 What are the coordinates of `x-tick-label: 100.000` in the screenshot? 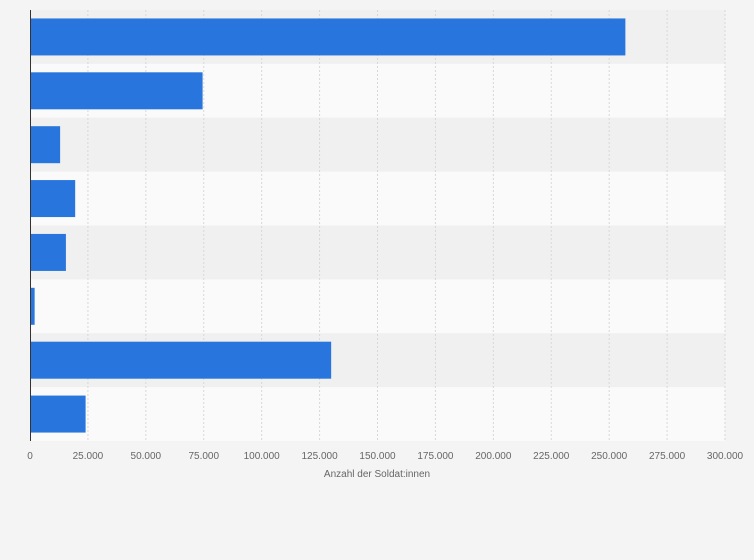 It's located at (262, 456).